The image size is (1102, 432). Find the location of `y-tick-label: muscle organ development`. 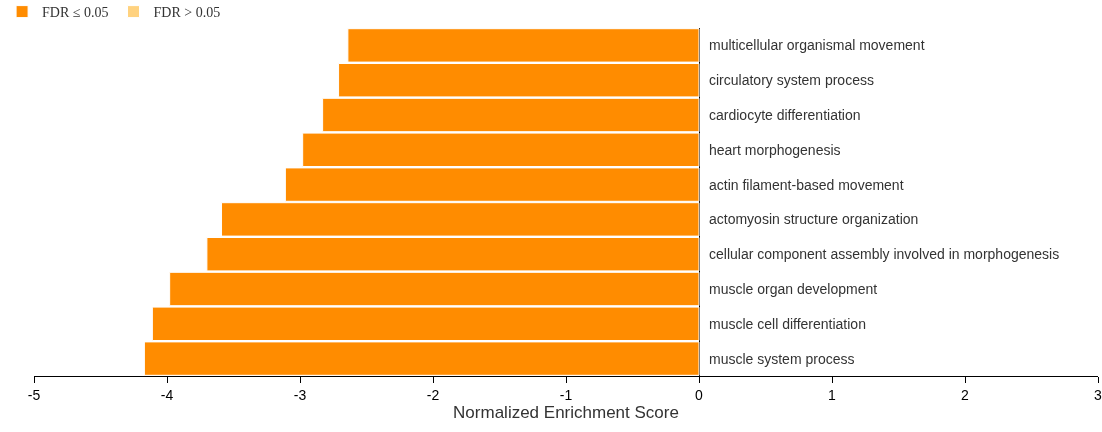

y-tick-label: muscle organ development is located at coordinates (793, 289).